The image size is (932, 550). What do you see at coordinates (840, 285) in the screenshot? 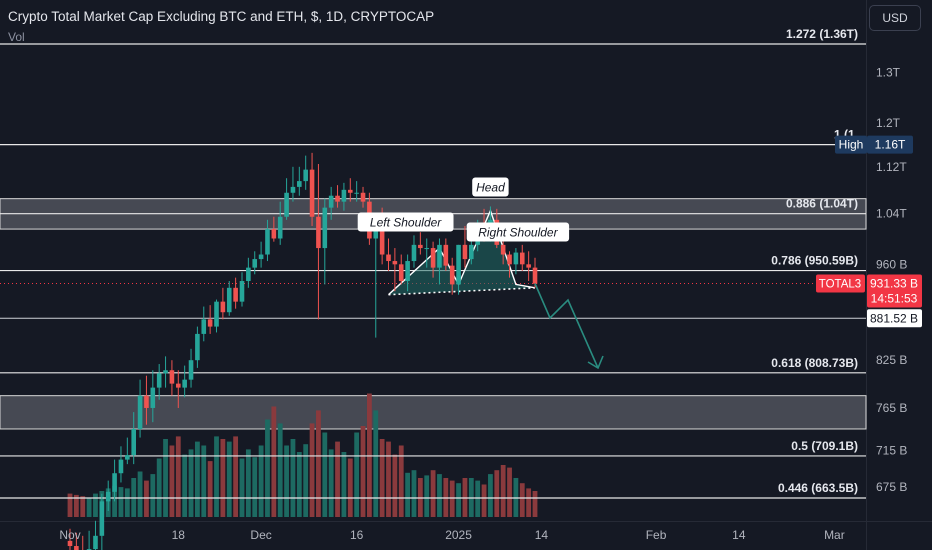
I see `symbol-tag: TOTAL3` at bounding box center [840, 285].